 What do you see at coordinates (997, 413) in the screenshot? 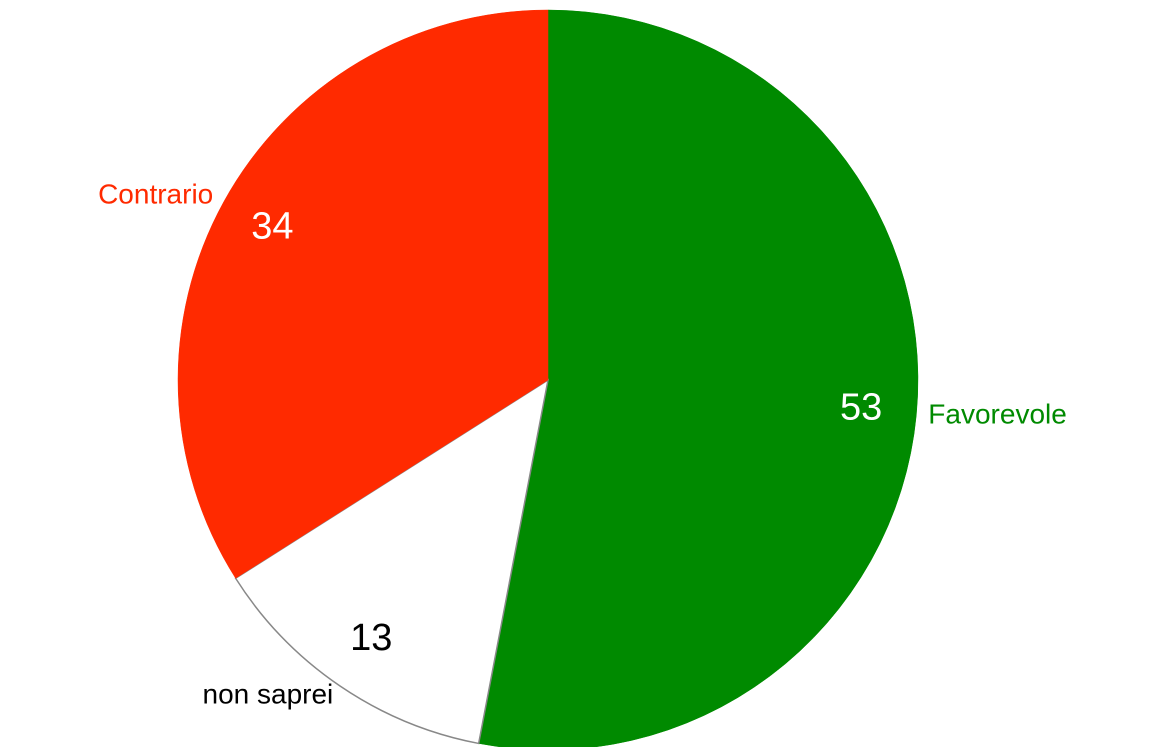
I see `category-label: Favorevole` at bounding box center [997, 413].